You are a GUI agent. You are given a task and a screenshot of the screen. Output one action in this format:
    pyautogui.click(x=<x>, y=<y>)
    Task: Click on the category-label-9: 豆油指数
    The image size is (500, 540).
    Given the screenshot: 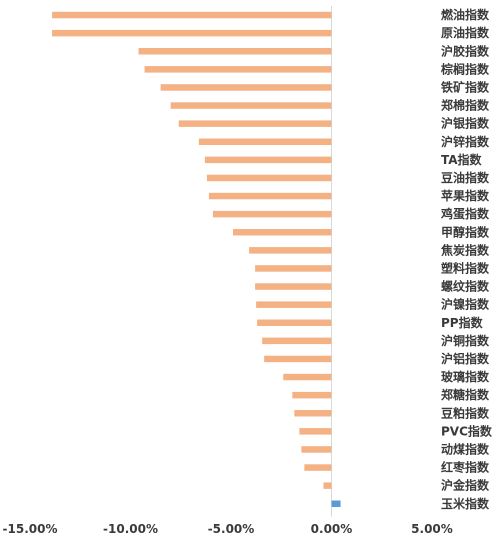 What is the action you would take?
    pyautogui.click(x=465, y=177)
    